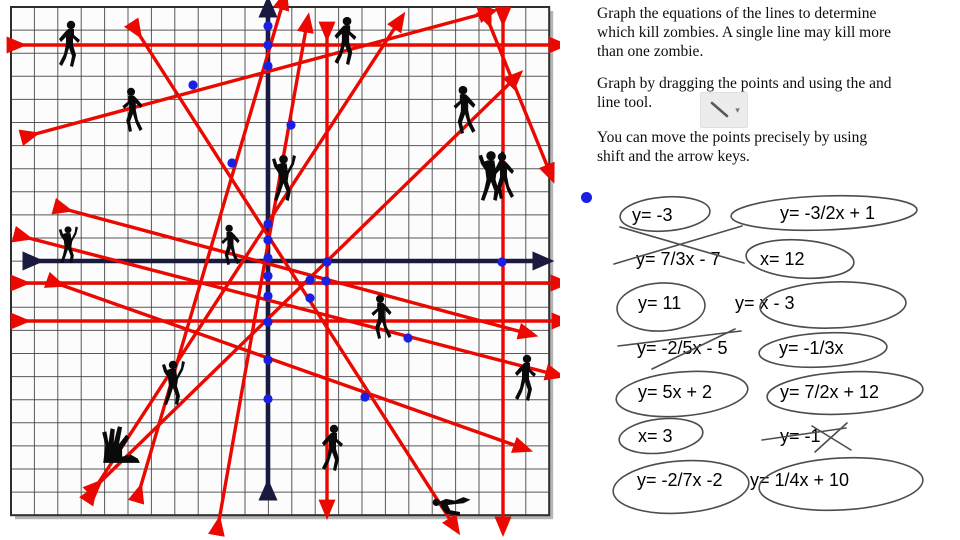  What do you see at coordinates (800, 480) in the screenshot?
I see `equation-label: y= 1/4x + 10` at bounding box center [800, 480].